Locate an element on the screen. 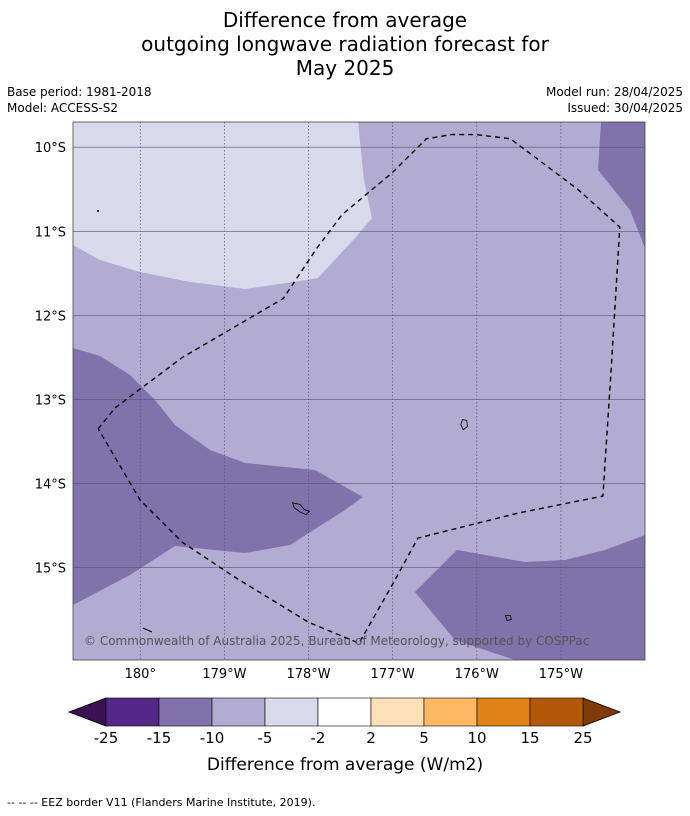 The image size is (690, 816). latitude-label: 15°S is located at coordinates (50, 569).